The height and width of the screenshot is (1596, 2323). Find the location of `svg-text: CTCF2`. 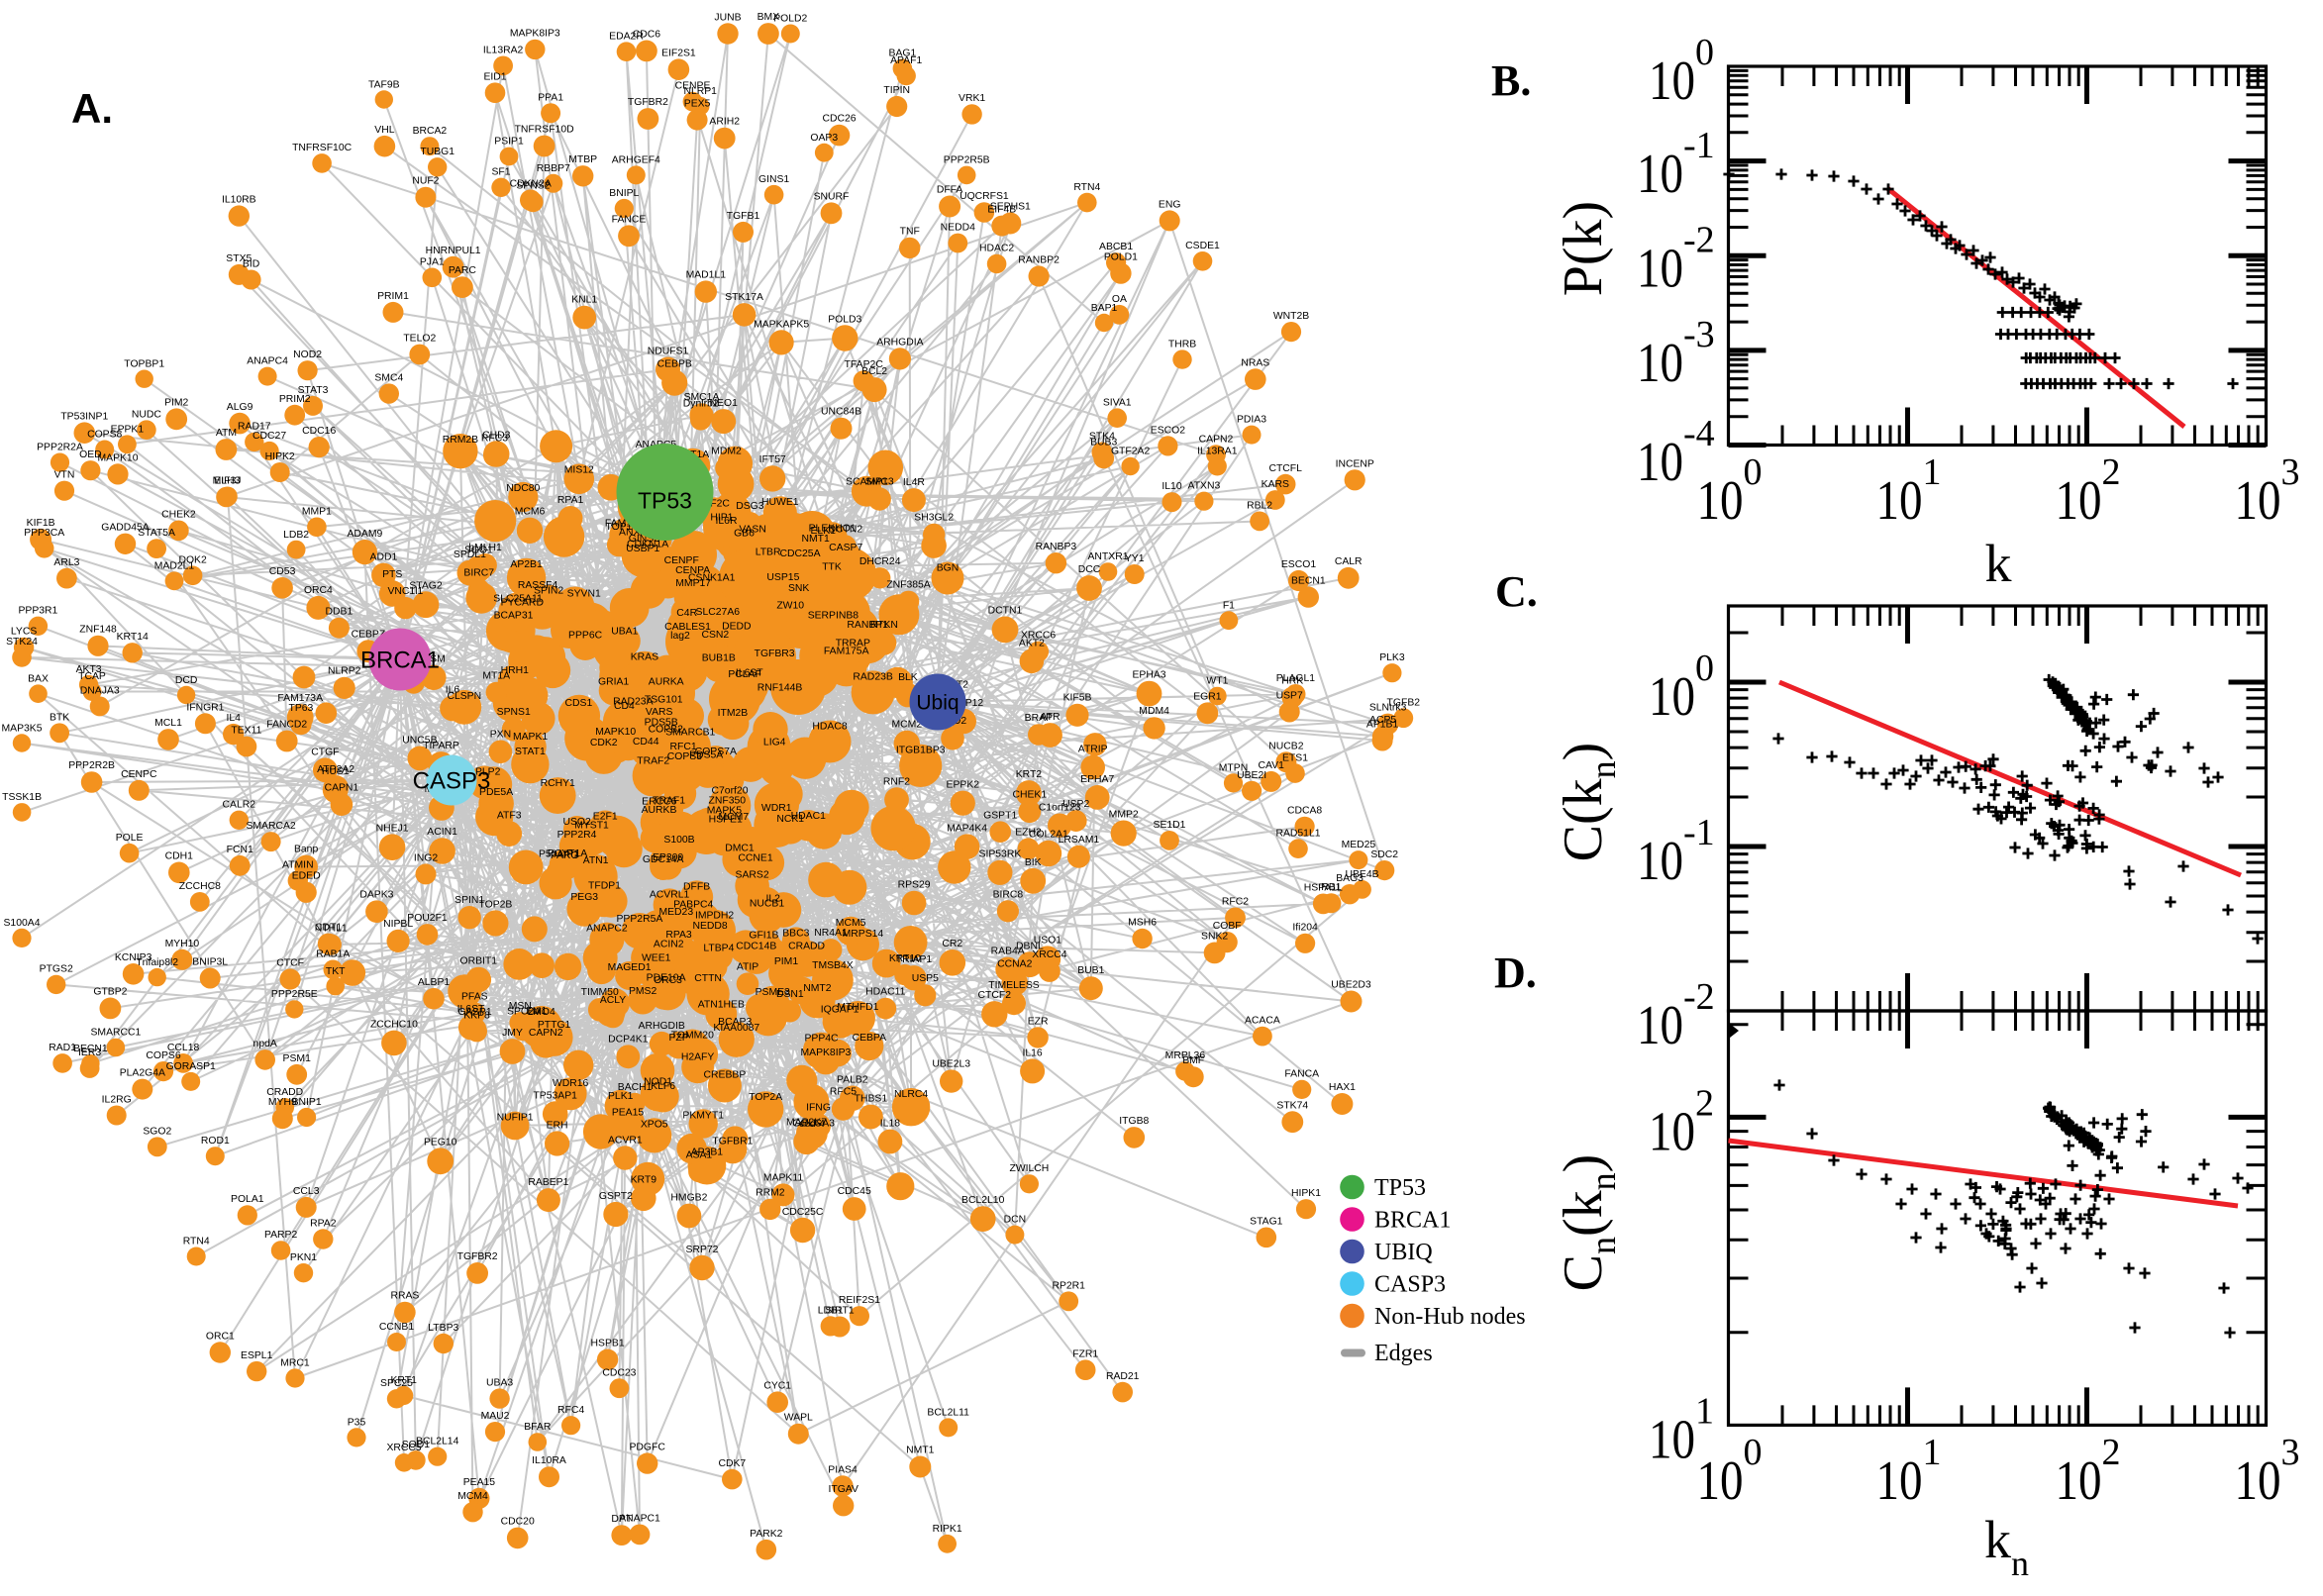

svg-text: CTCF2 is located at coordinates (995, 995).